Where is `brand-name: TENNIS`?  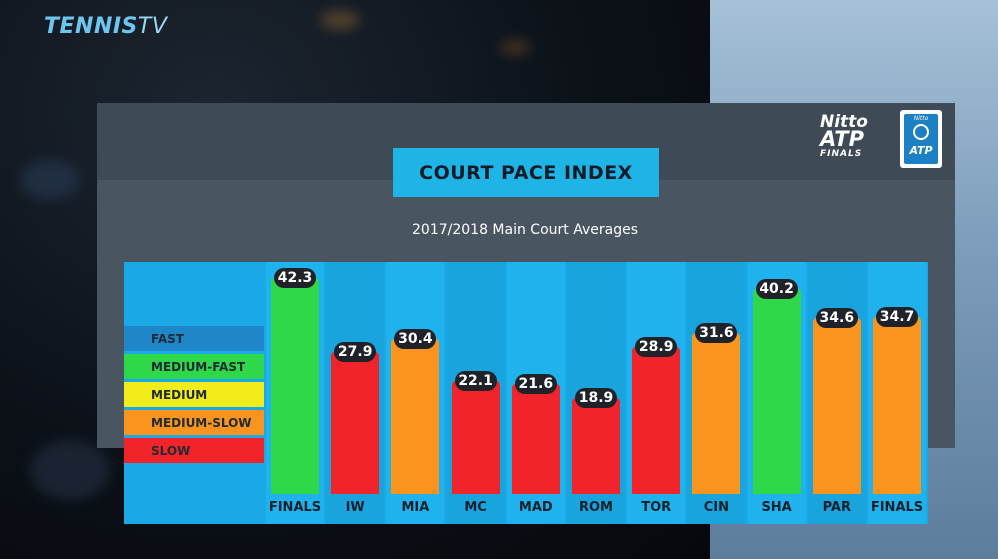 brand-name: TENNIS is located at coordinates (91, 26).